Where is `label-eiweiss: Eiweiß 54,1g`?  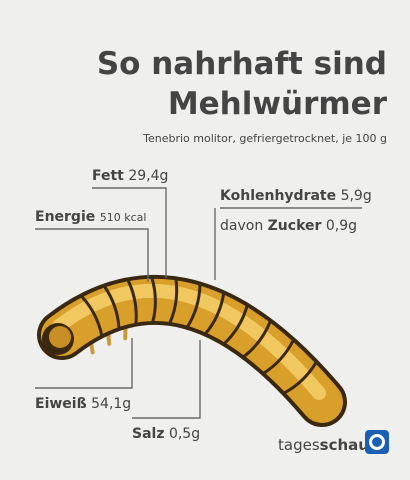 label-eiweiss: Eiweiß 54,1g is located at coordinates (83, 404).